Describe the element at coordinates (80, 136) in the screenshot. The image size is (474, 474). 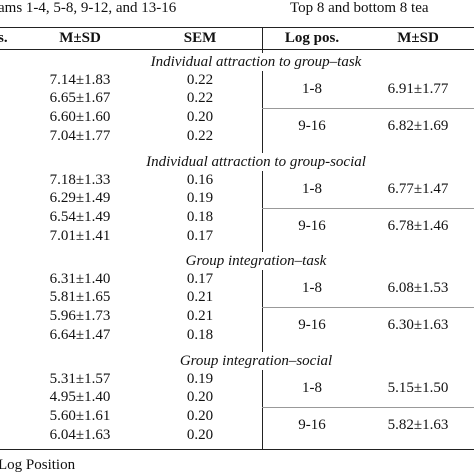
I see `cell-msd: 7.04±1.77` at that location.